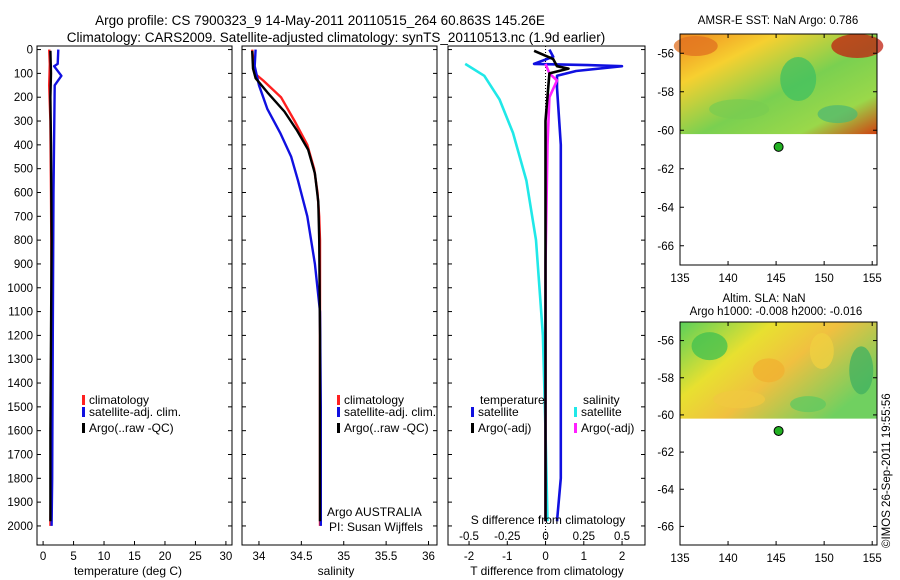 Image resolution: width=900 pixels, height=580 pixels. What do you see at coordinates (128, 571) in the screenshot?
I see `temperature-xlabel: temperature (deg C)` at bounding box center [128, 571].